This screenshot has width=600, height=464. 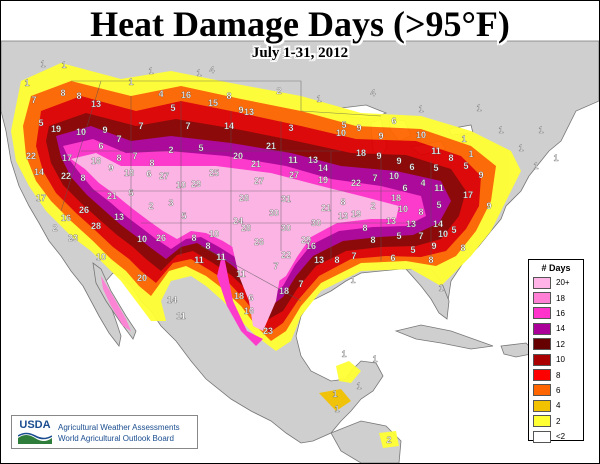 What do you see at coordinates (556, 268) in the screenshot?
I see `legend-title: # Days` at bounding box center [556, 268].